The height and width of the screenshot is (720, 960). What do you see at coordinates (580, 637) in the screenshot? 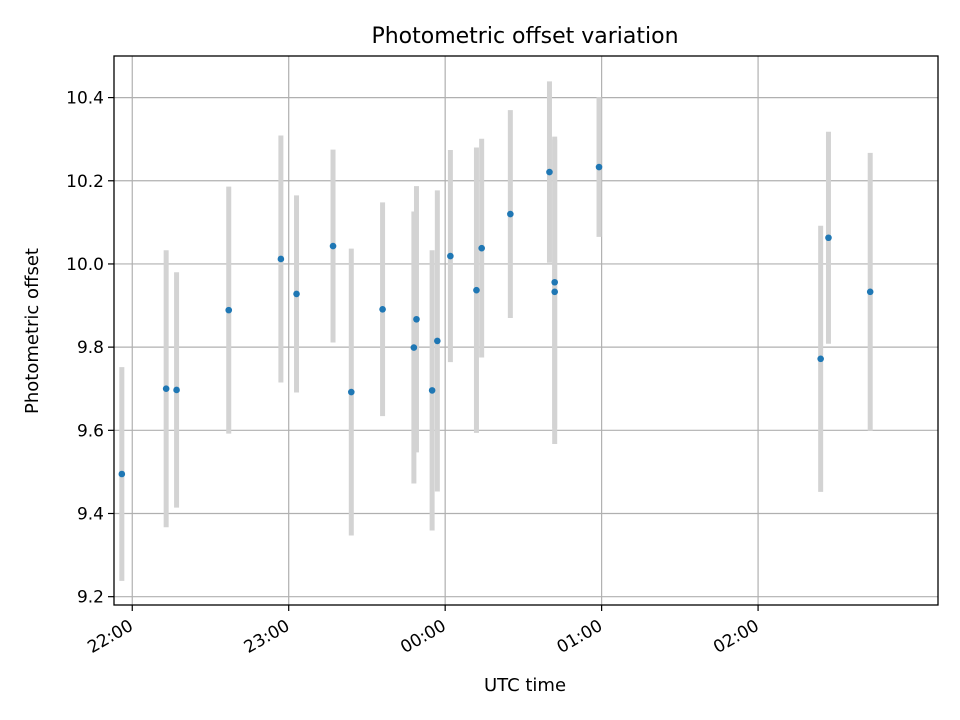
I see `x-tick-label: 01:00` at bounding box center [580, 637].